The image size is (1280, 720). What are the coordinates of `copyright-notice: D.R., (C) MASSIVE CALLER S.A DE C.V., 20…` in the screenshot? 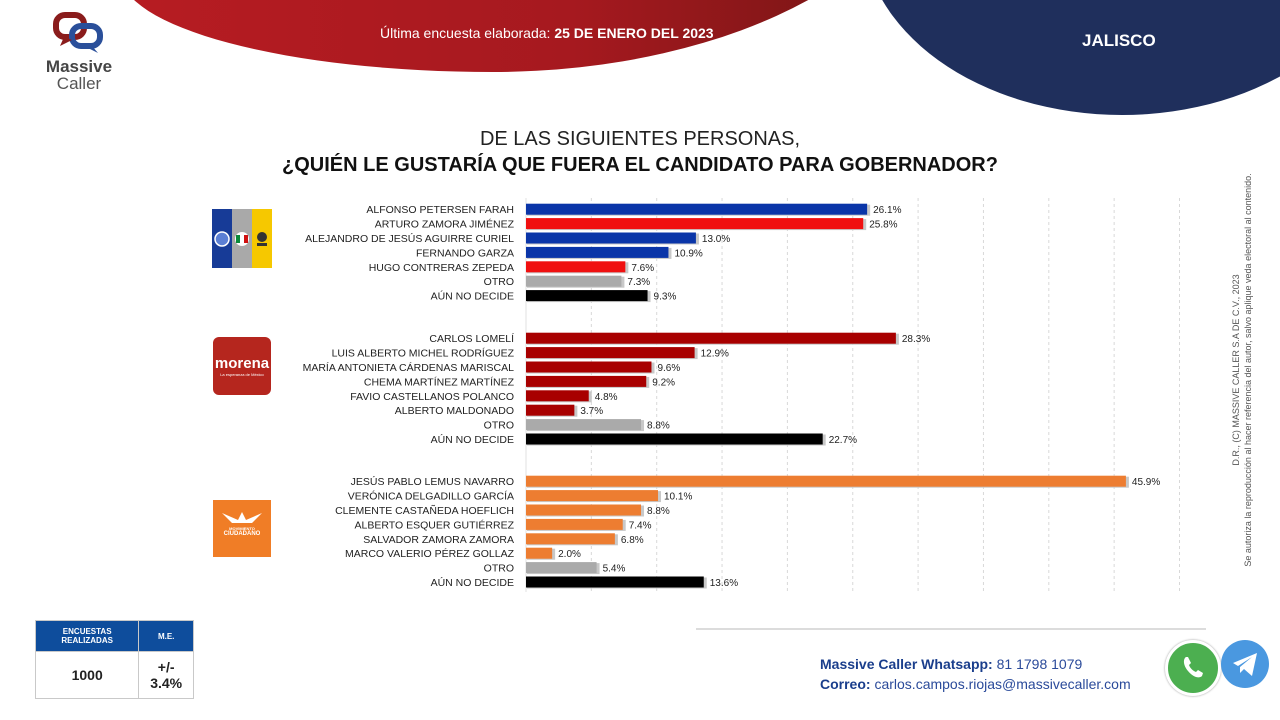 It's located at (1242, 370).